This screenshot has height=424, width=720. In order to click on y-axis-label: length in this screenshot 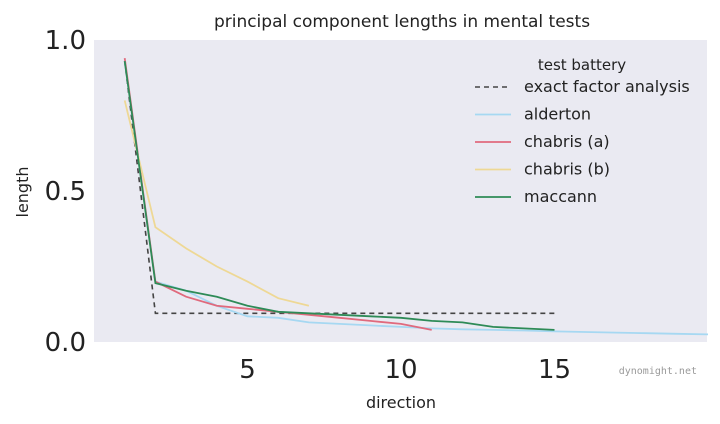, I will do `click(22, 192)`.